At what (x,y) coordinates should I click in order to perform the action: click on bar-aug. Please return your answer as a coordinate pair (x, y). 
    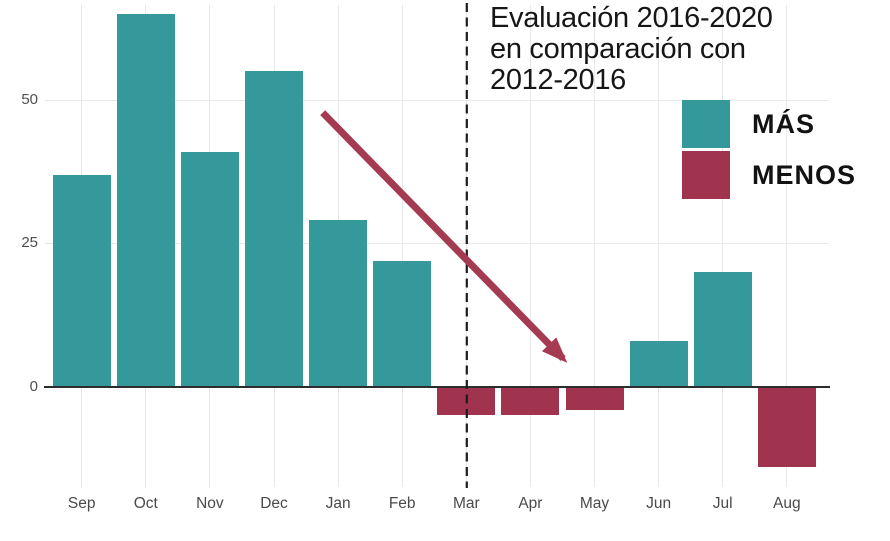
    Looking at the image, I should click on (786, 426).